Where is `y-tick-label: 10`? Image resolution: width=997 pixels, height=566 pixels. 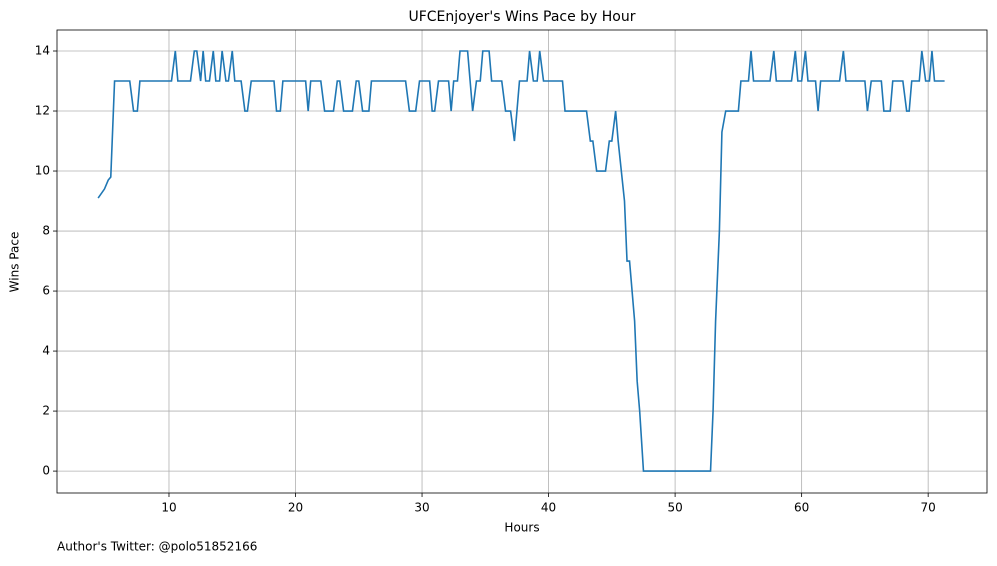
y-tick-label: 10 is located at coordinates (42, 171).